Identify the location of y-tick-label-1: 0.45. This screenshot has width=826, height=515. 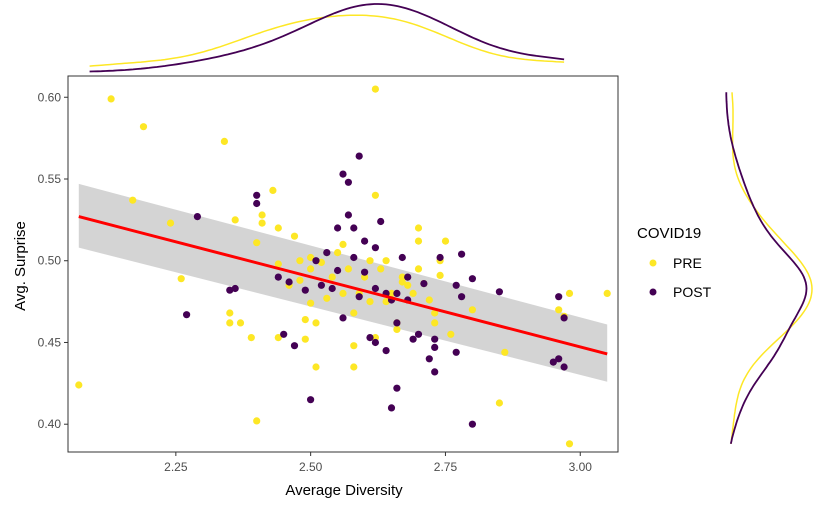
(50, 342).